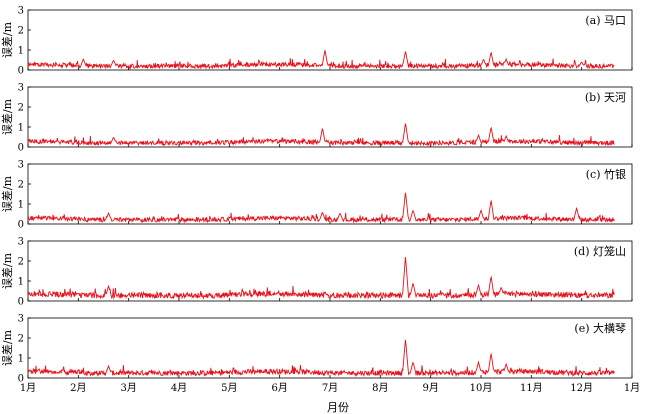  What do you see at coordinates (78, 388) in the screenshot?
I see `x-tick-label: 2月` at bounding box center [78, 388].